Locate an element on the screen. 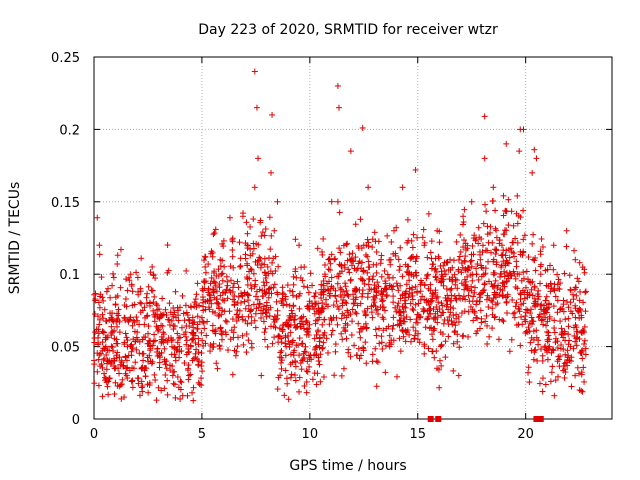  y-tick-label: 0.15 is located at coordinates (65, 203).